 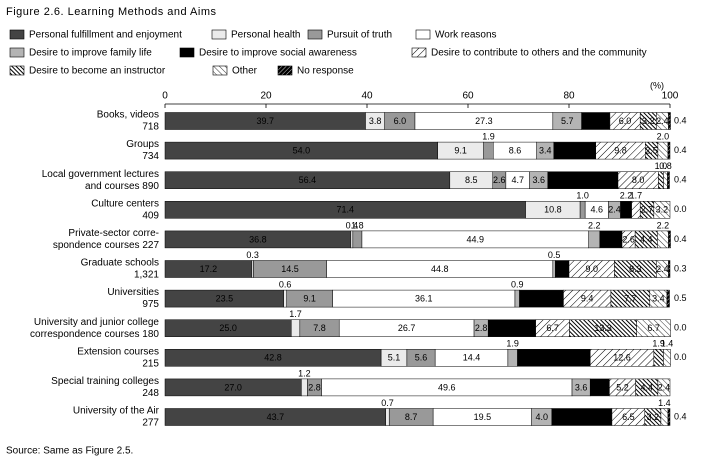 I want to click on value-label: 0.6, so click(x=285, y=284).